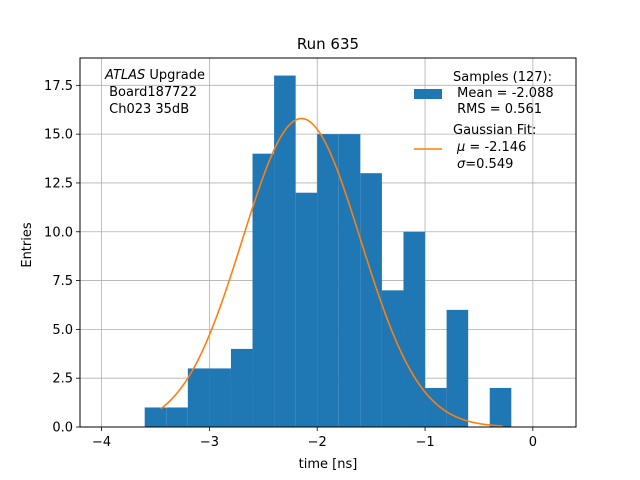 Image resolution: width=640 pixels, height=480 pixels. I want to click on annotation-line-3: Ch023 35dB, so click(147, 109).